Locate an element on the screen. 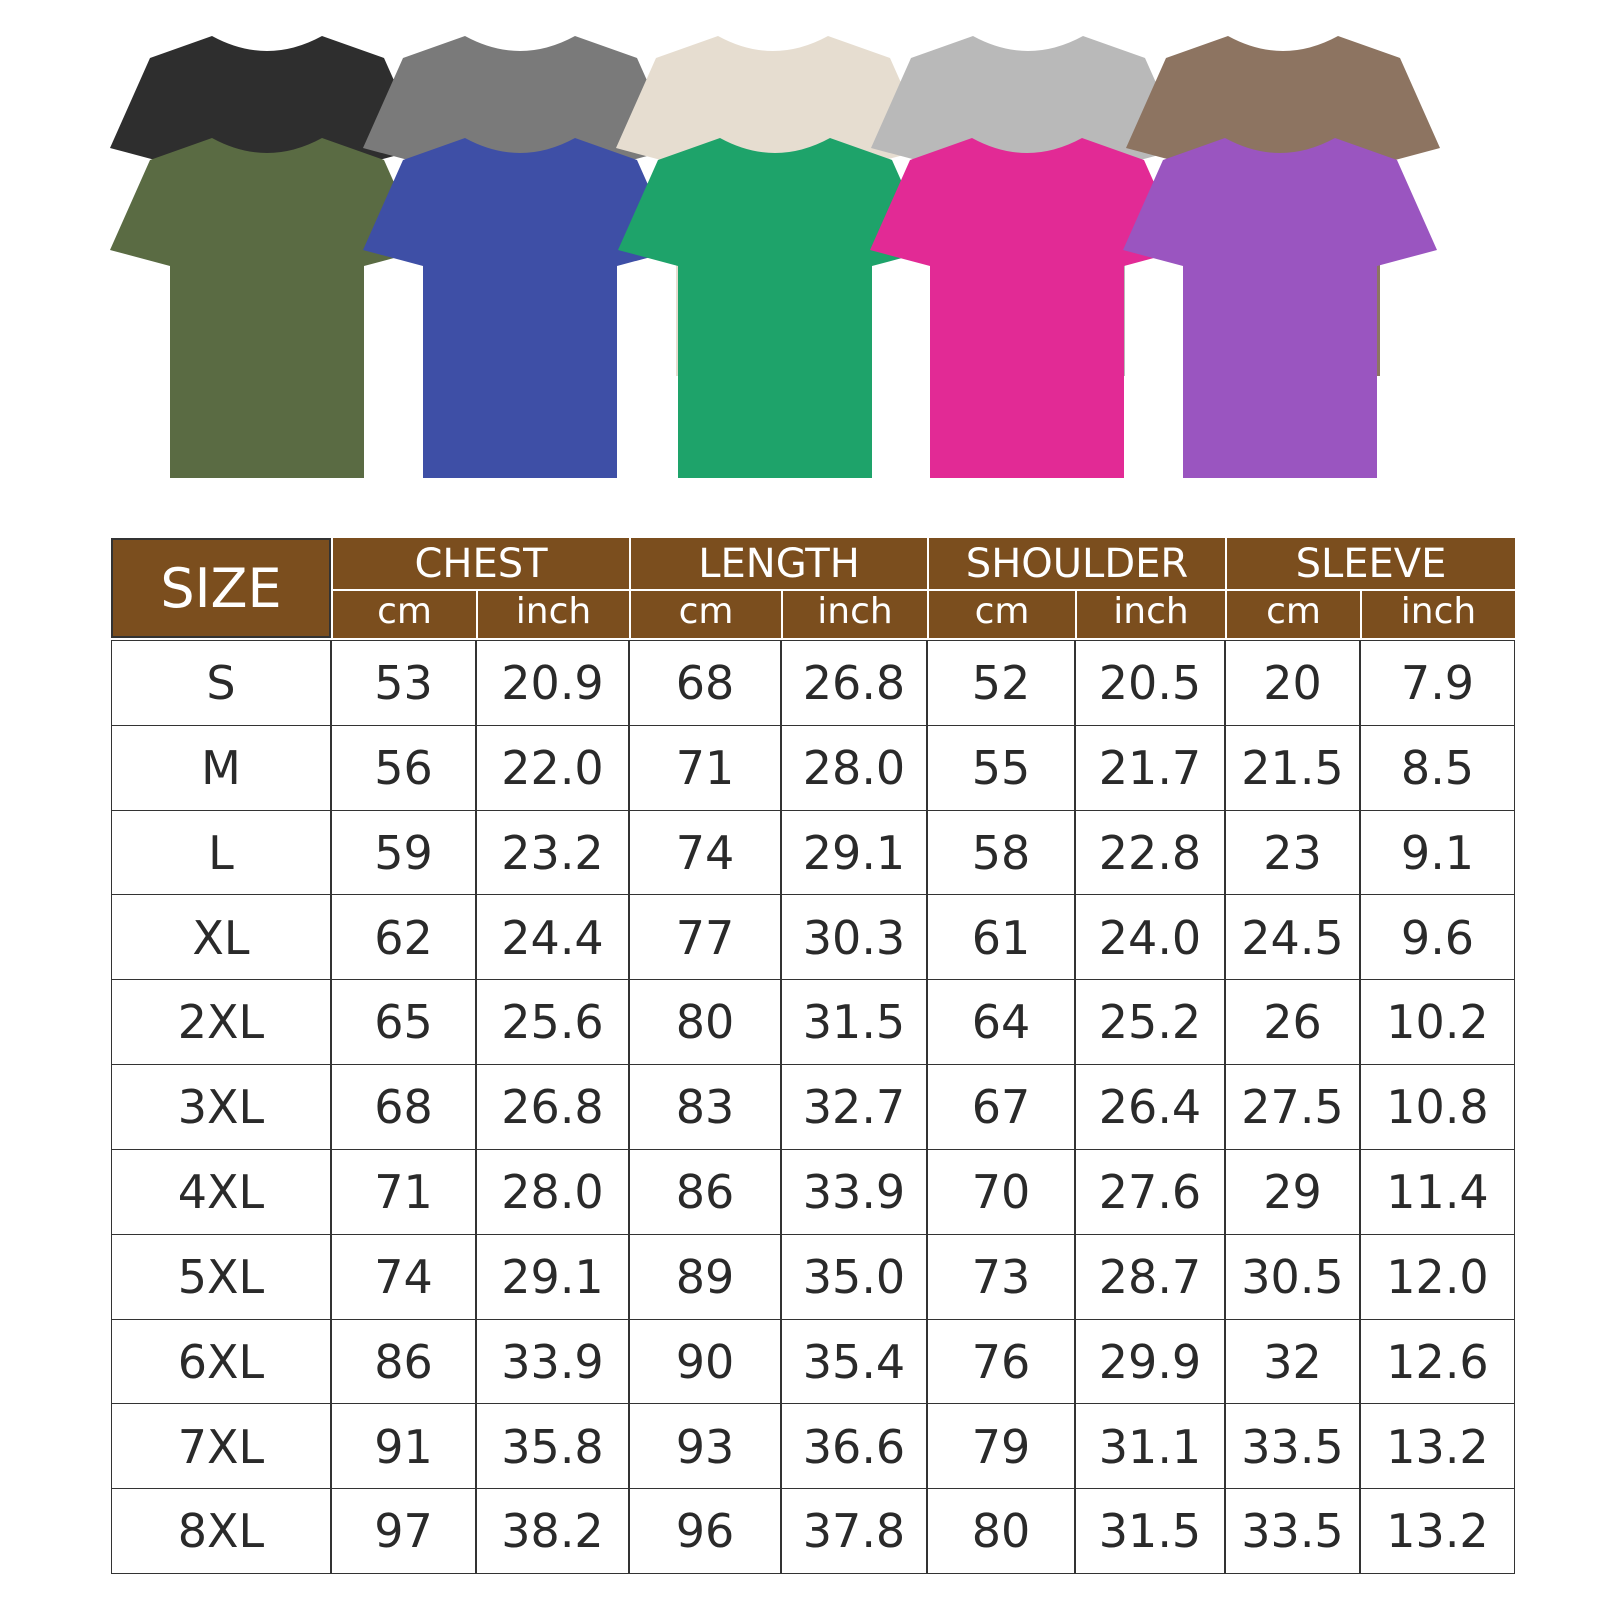 The image size is (1600, 1600). measure-cell: 29.9 is located at coordinates (1150, 1361).